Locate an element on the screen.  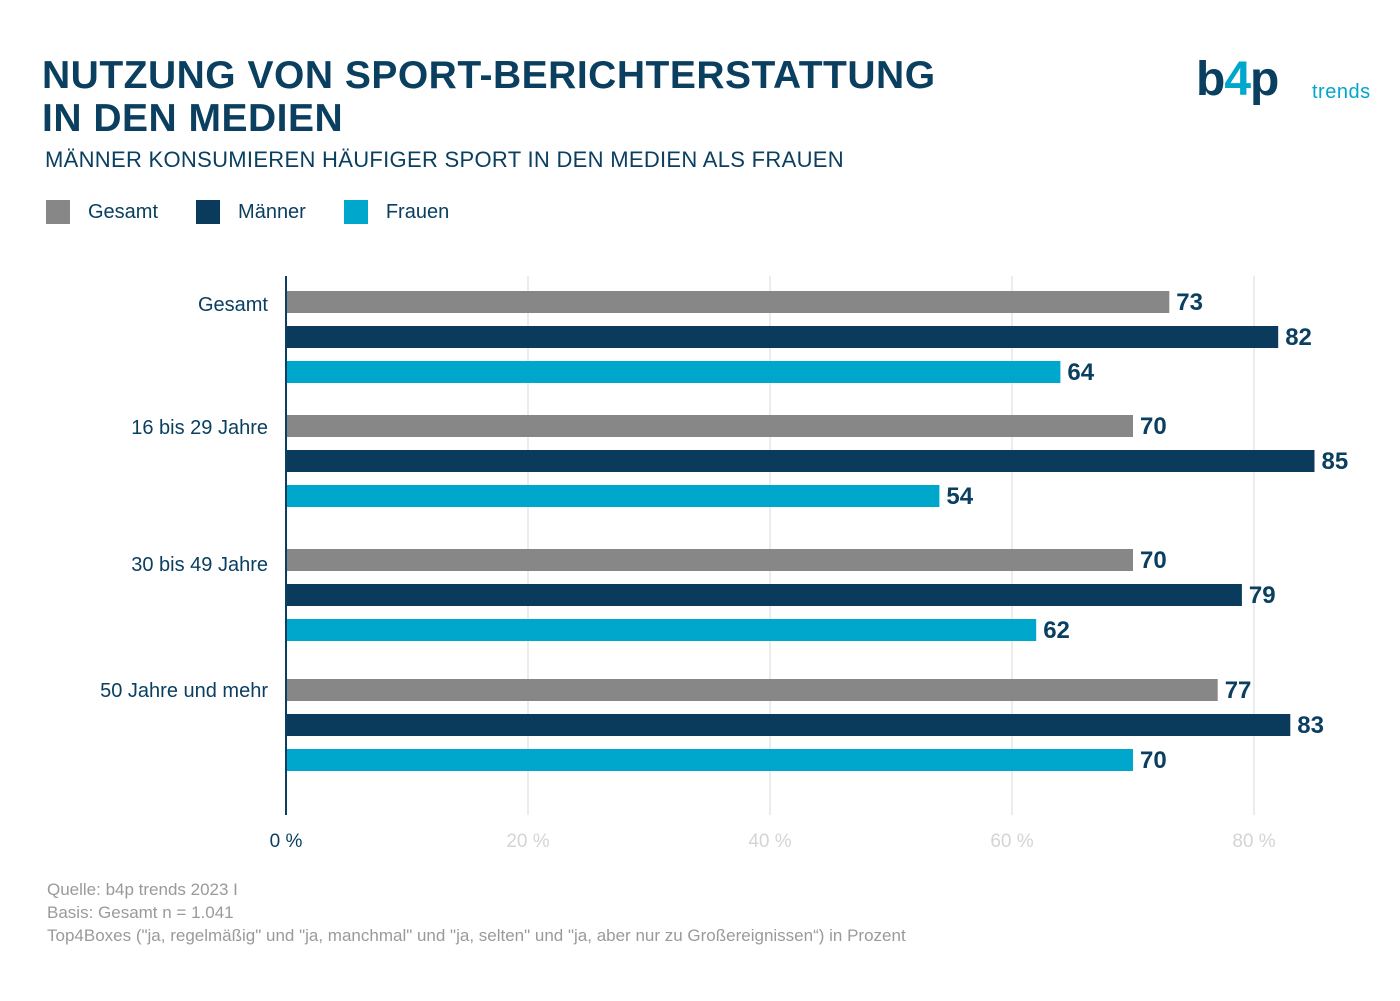
category-label: 50 Jahre und mehr is located at coordinates (184, 691).